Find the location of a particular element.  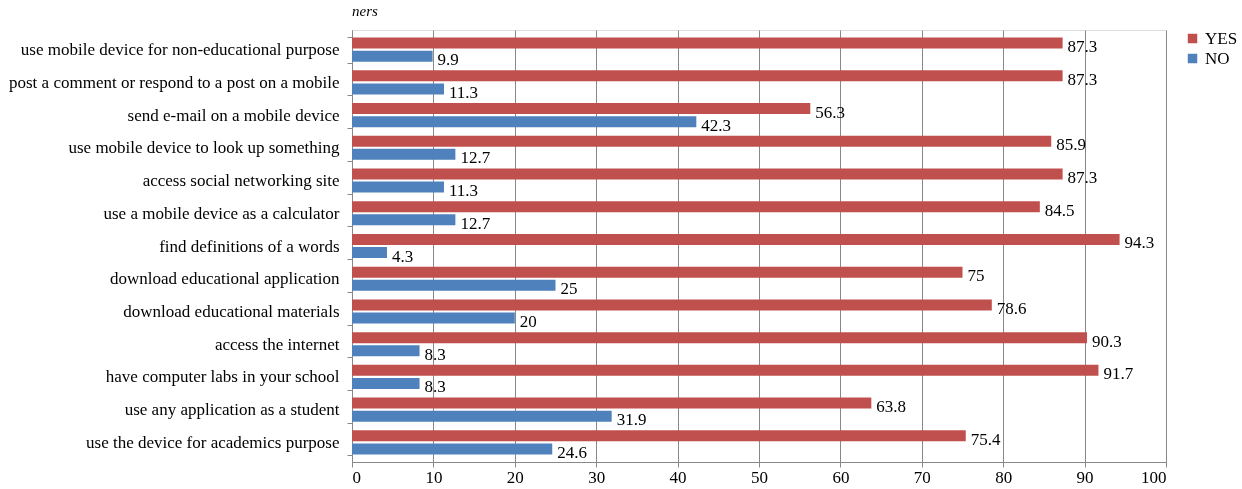

x-tick-label: 60 is located at coordinates (841, 477).